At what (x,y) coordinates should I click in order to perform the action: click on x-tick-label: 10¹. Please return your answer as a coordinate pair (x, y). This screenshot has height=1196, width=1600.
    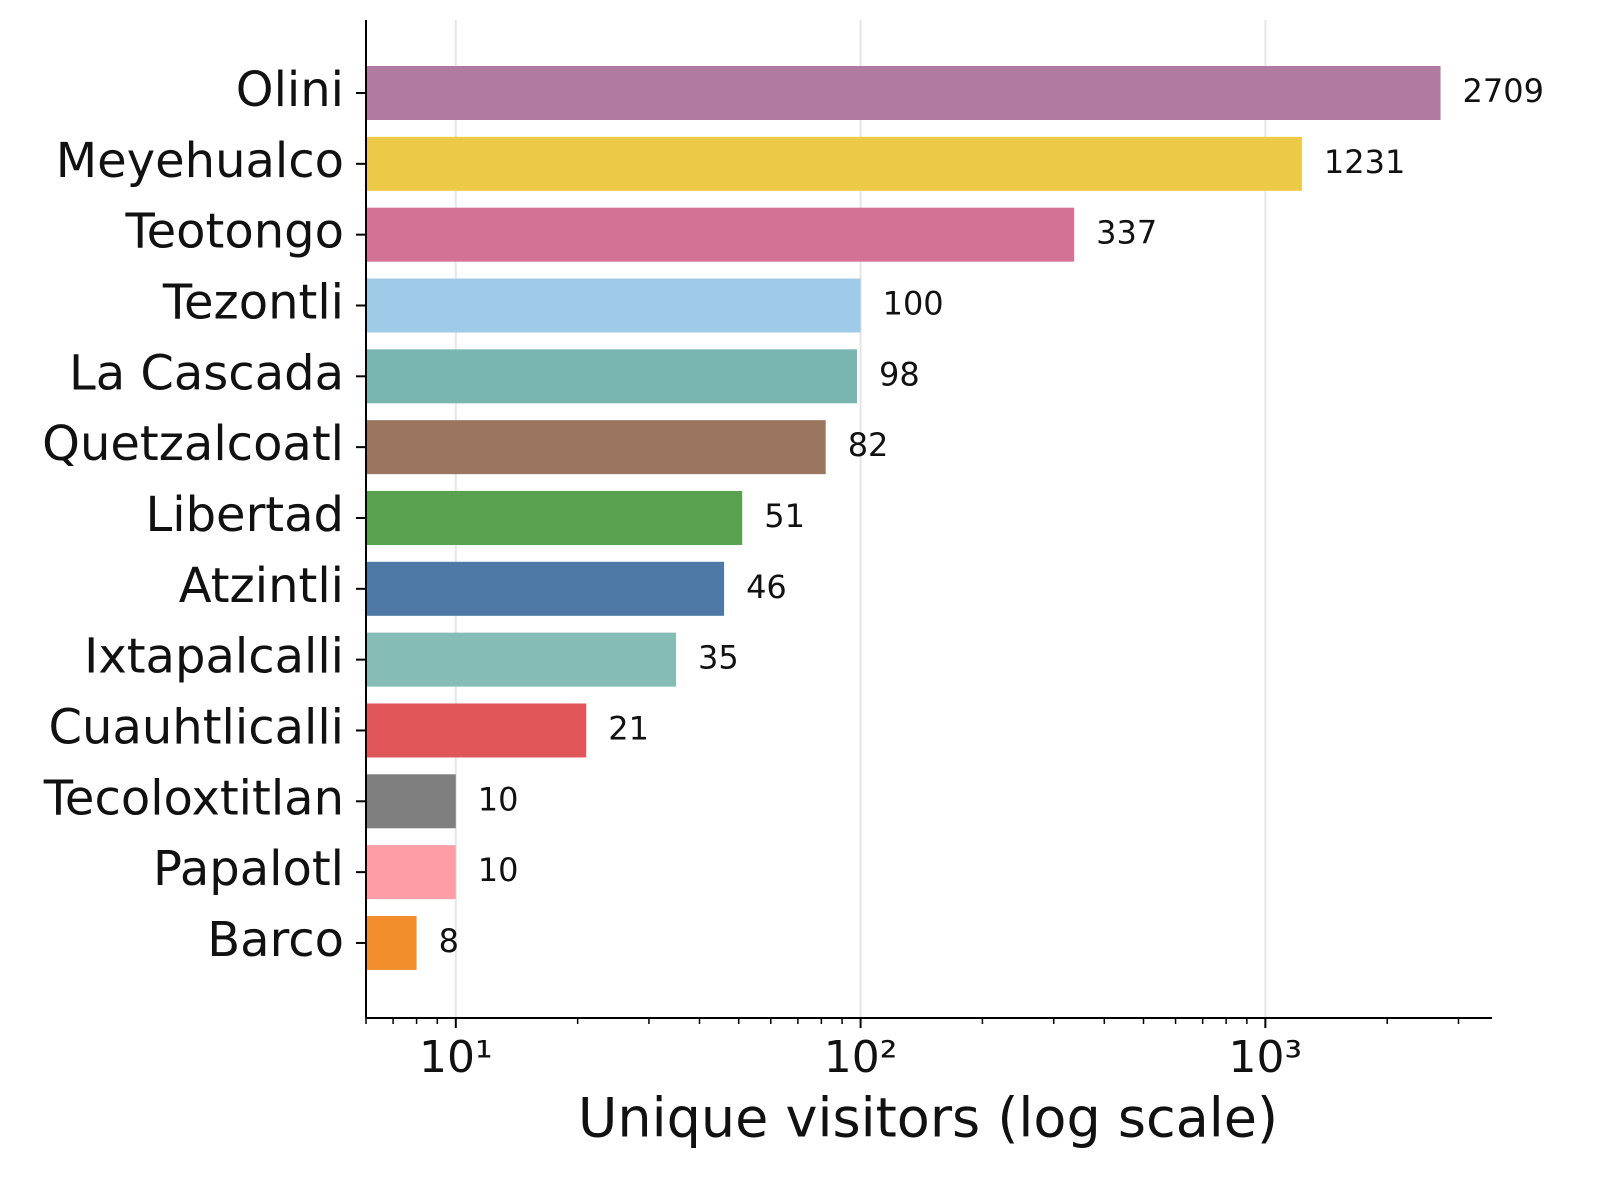
    Looking at the image, I should click on (456, 1057).